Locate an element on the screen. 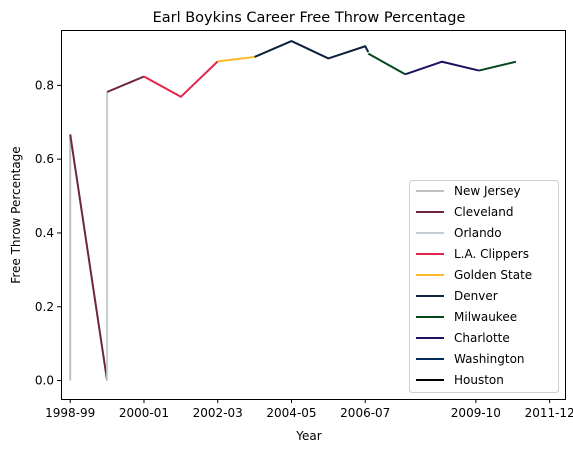 This screenshot has width=573, height=453. y-tick-label-2: 0.4 is located at coordinates (44, 233).